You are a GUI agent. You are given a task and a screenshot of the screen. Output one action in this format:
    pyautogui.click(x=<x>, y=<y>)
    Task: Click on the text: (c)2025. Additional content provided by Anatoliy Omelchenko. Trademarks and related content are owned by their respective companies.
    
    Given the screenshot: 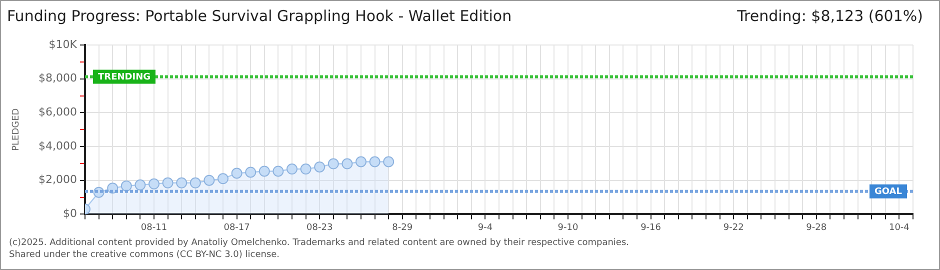 What is the action you would take?
    pyautogui.click(x=319, y=243)
    